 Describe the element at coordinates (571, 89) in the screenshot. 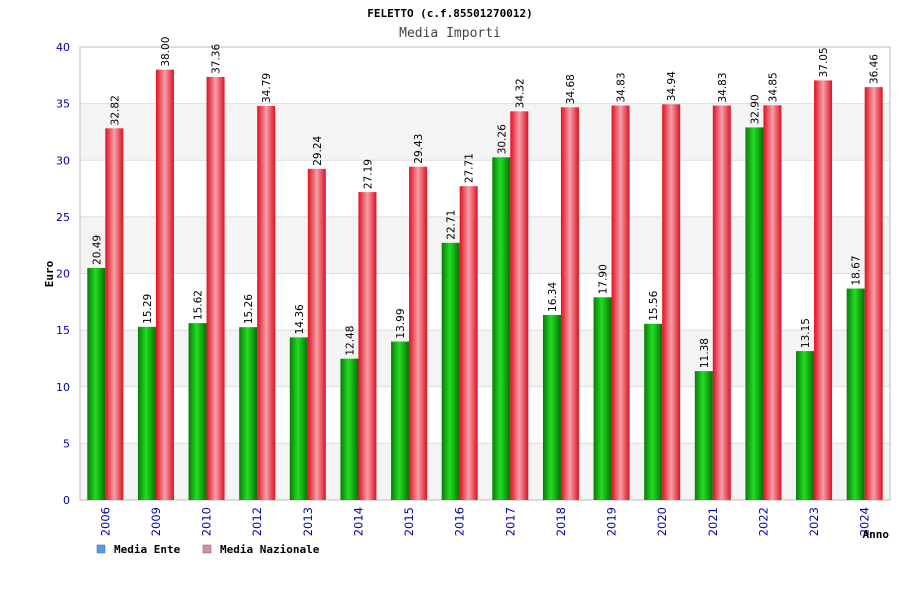

I see `bar-label-media-nazionale: 34.68` at that location.